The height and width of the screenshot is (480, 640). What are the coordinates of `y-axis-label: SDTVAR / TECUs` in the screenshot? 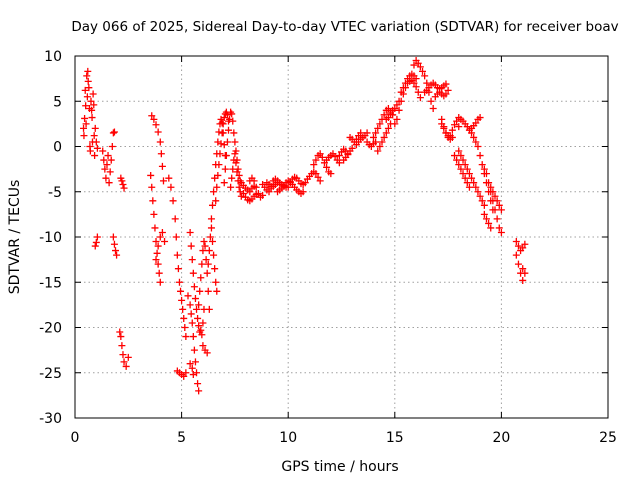 It's located at (15, 237).